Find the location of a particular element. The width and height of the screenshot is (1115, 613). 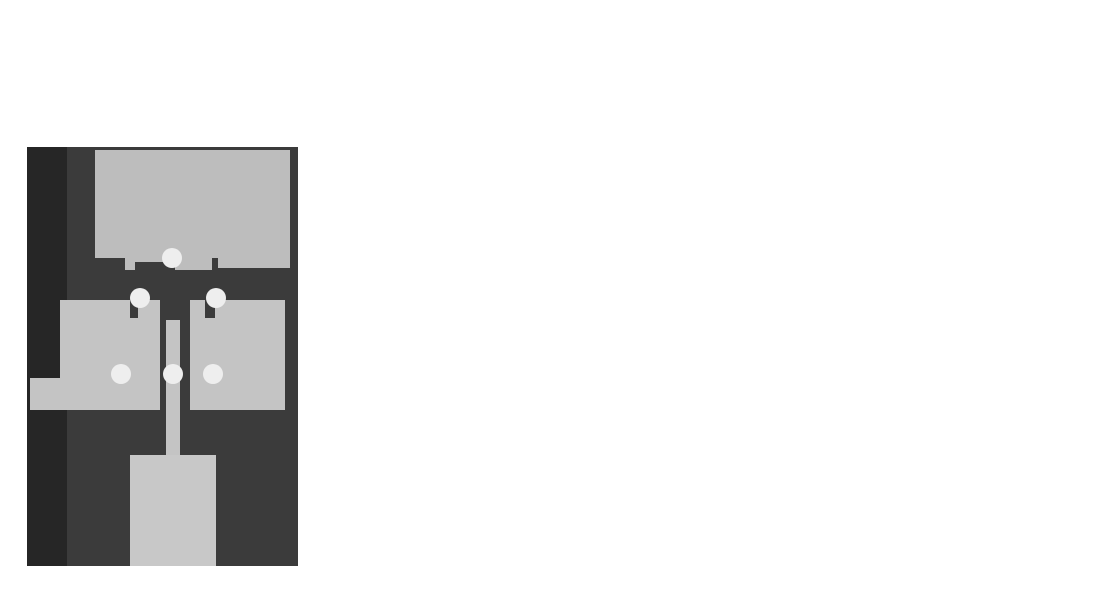

top-gate is located at coordinates (192, 210).